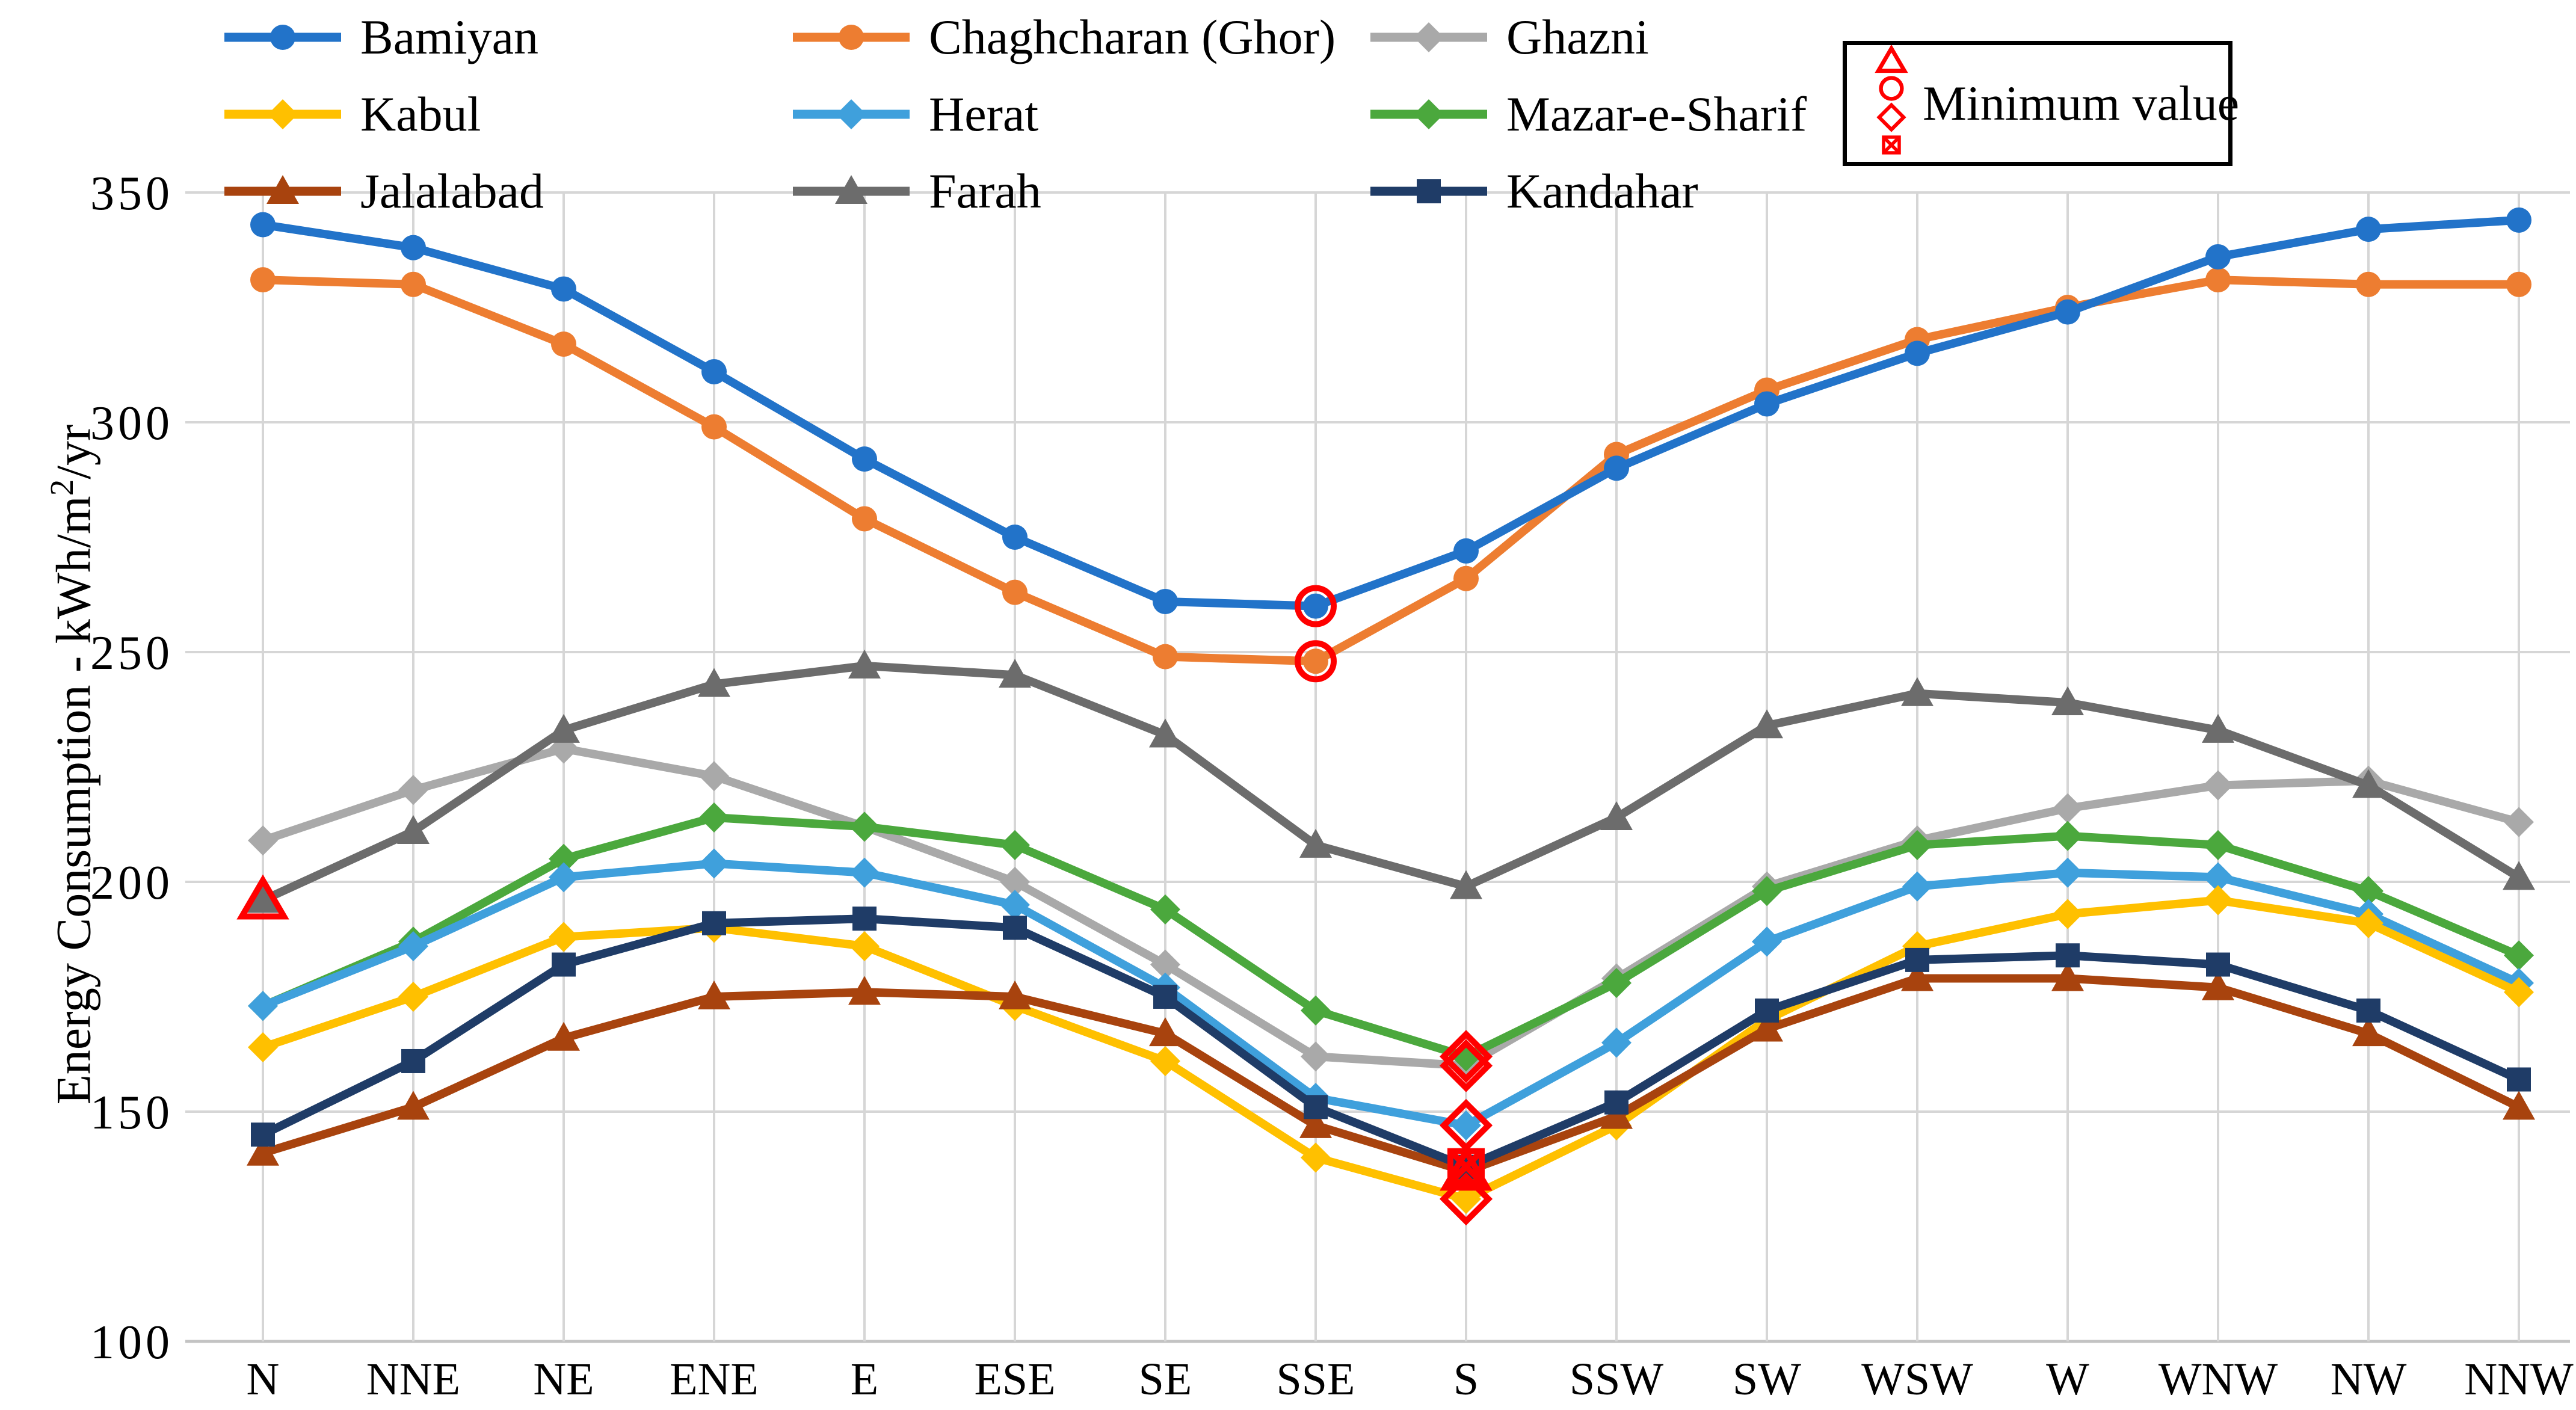  Describe the element at coordinates (131, 883) in the screenshot. I see `y-tick-label: 200` at that location.